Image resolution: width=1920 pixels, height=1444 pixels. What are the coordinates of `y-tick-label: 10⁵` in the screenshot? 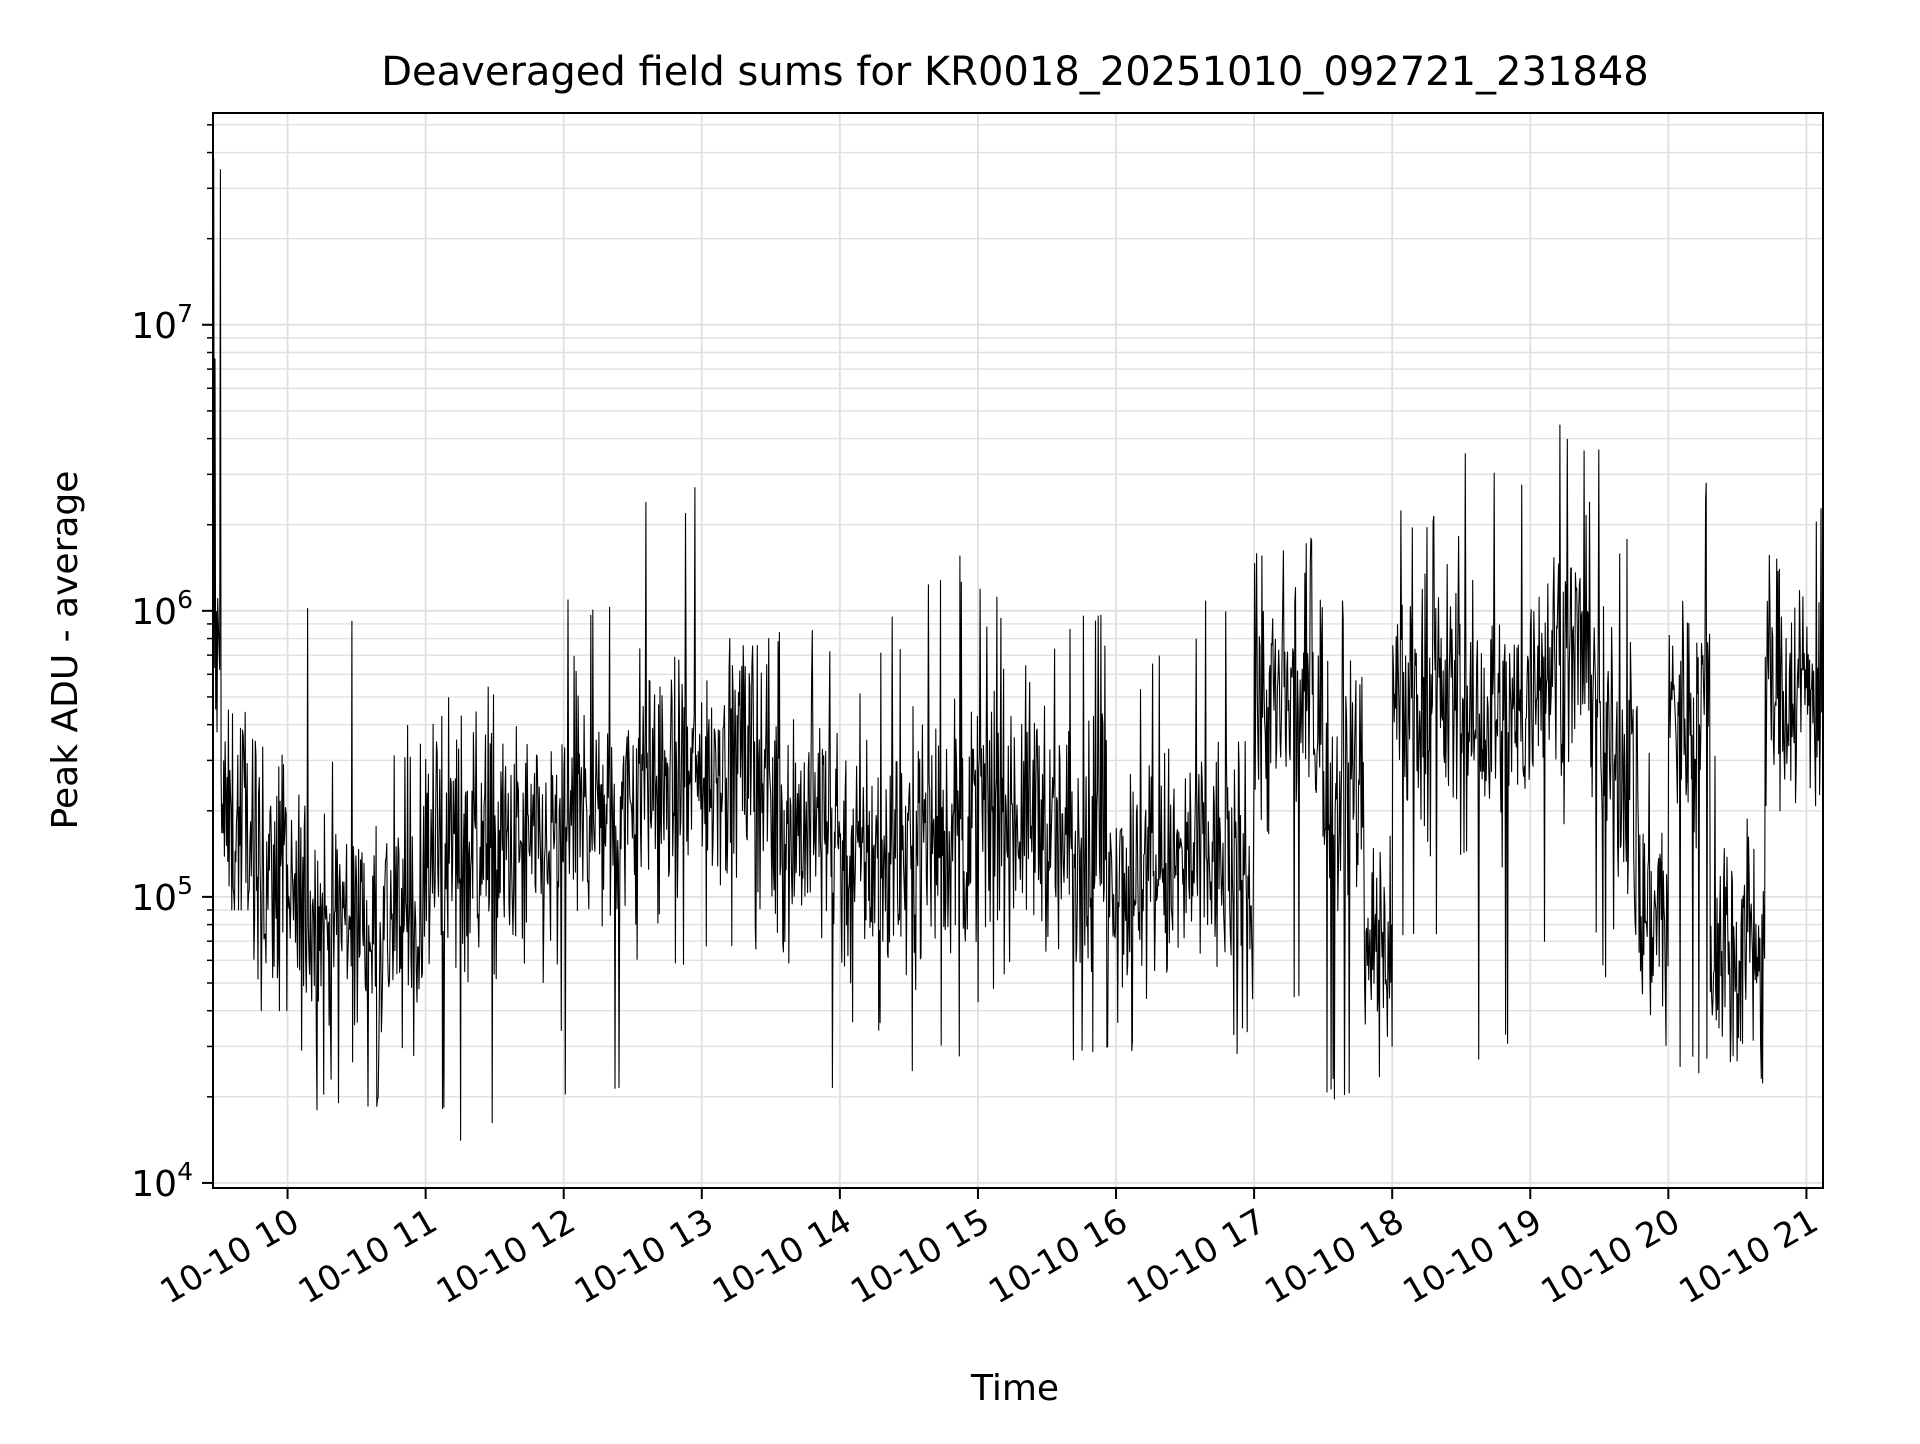 It's located at (162, 895).